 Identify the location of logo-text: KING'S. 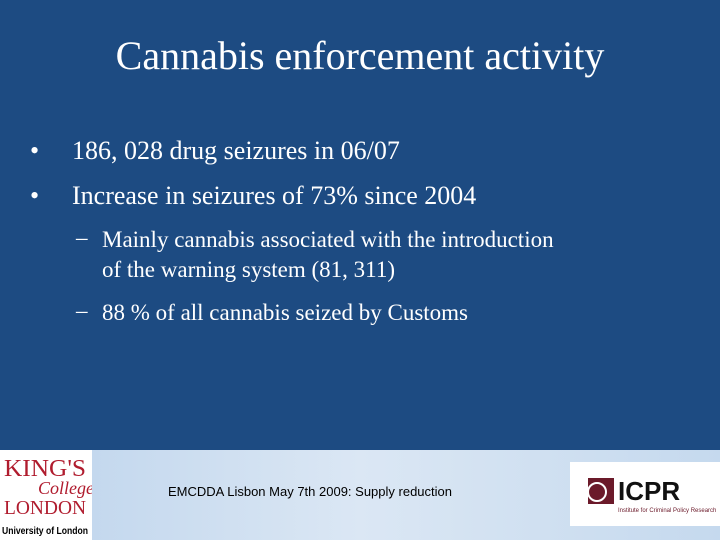
(45, 469).